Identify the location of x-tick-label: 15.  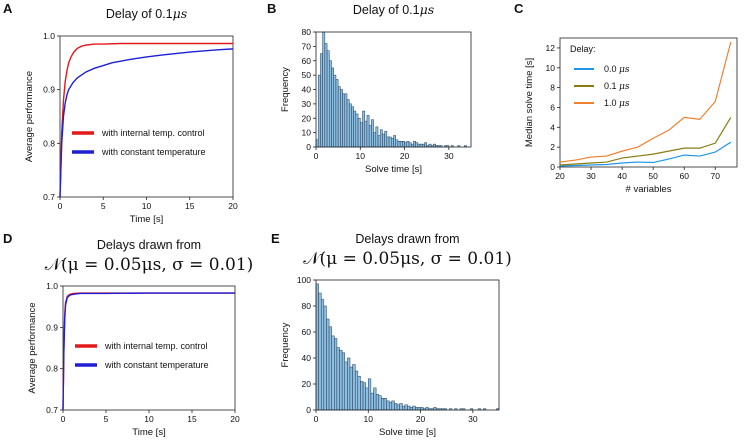
(192, 419).